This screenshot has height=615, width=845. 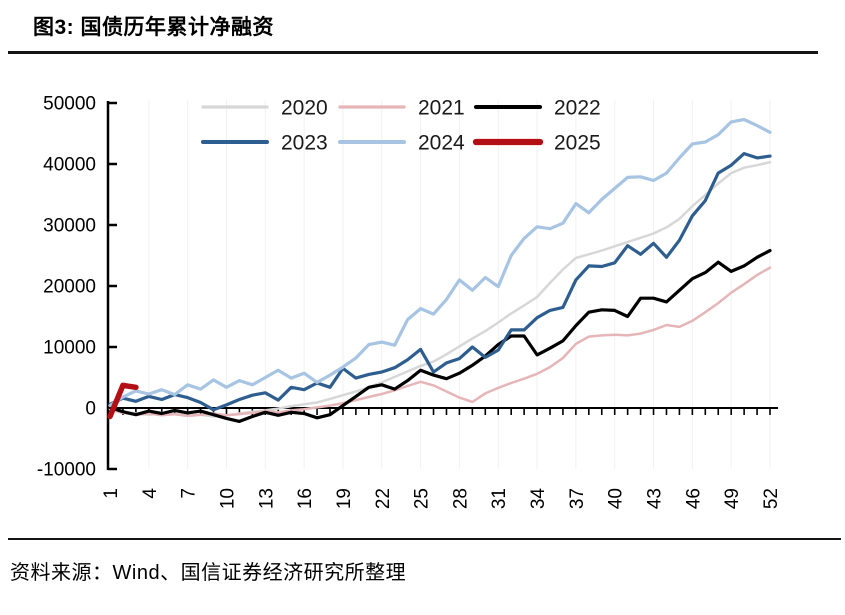 I want to click on legend-label-2025: 2025, so click(x=577, y=143).